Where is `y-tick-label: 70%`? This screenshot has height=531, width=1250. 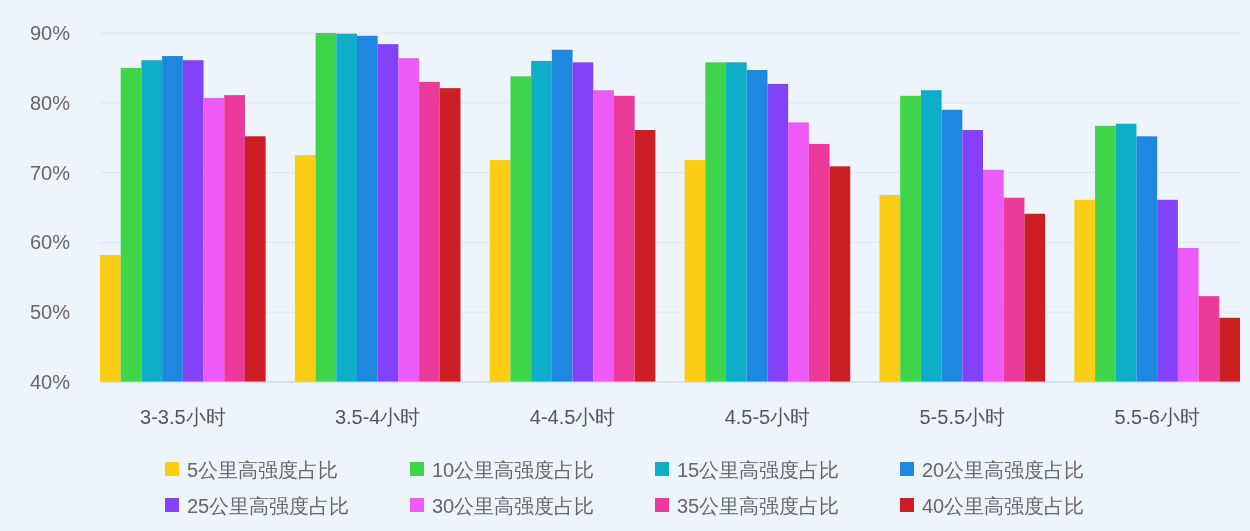
y-tick-label: 70% is located at coordinates (50, 172).